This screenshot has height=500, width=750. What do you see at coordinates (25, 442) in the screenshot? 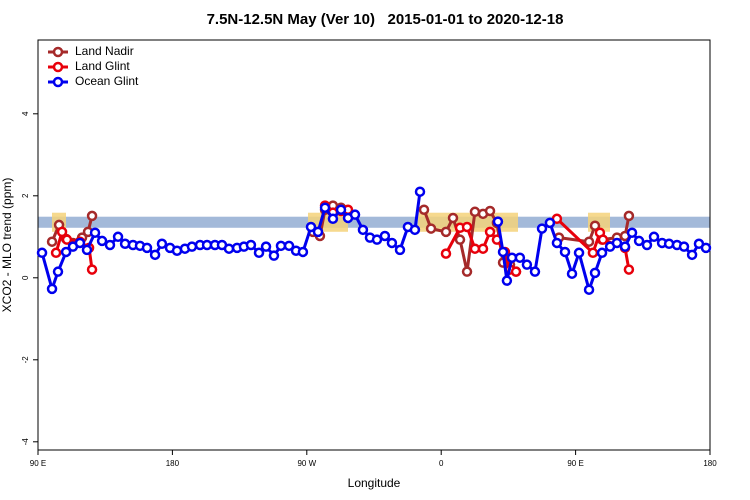
I see `y-tick-label: -4` at bounding box center [25, 442].